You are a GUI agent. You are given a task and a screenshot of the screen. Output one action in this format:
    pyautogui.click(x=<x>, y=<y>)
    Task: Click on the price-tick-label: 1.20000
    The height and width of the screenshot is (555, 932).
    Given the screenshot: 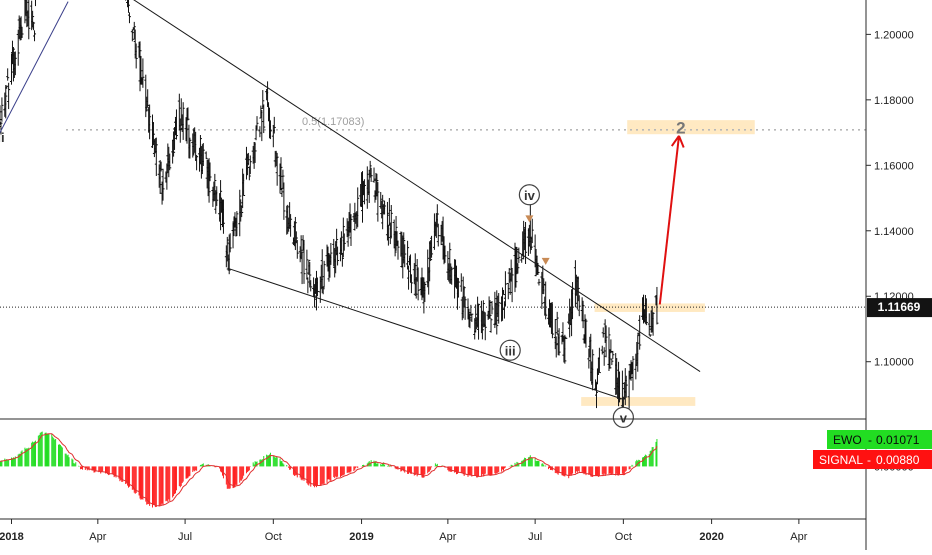 What is the action you would take?
    pyautogui.click(x=894, y=35)
    